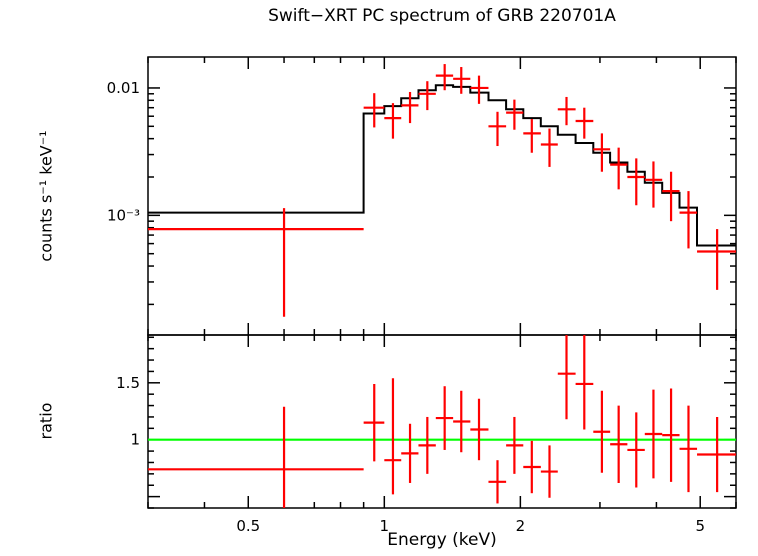  What do you see at coordinates (442, 540) in the screenshot?
I see `x-axis-label: Energy (keV)` at bounding box center [442, 540].